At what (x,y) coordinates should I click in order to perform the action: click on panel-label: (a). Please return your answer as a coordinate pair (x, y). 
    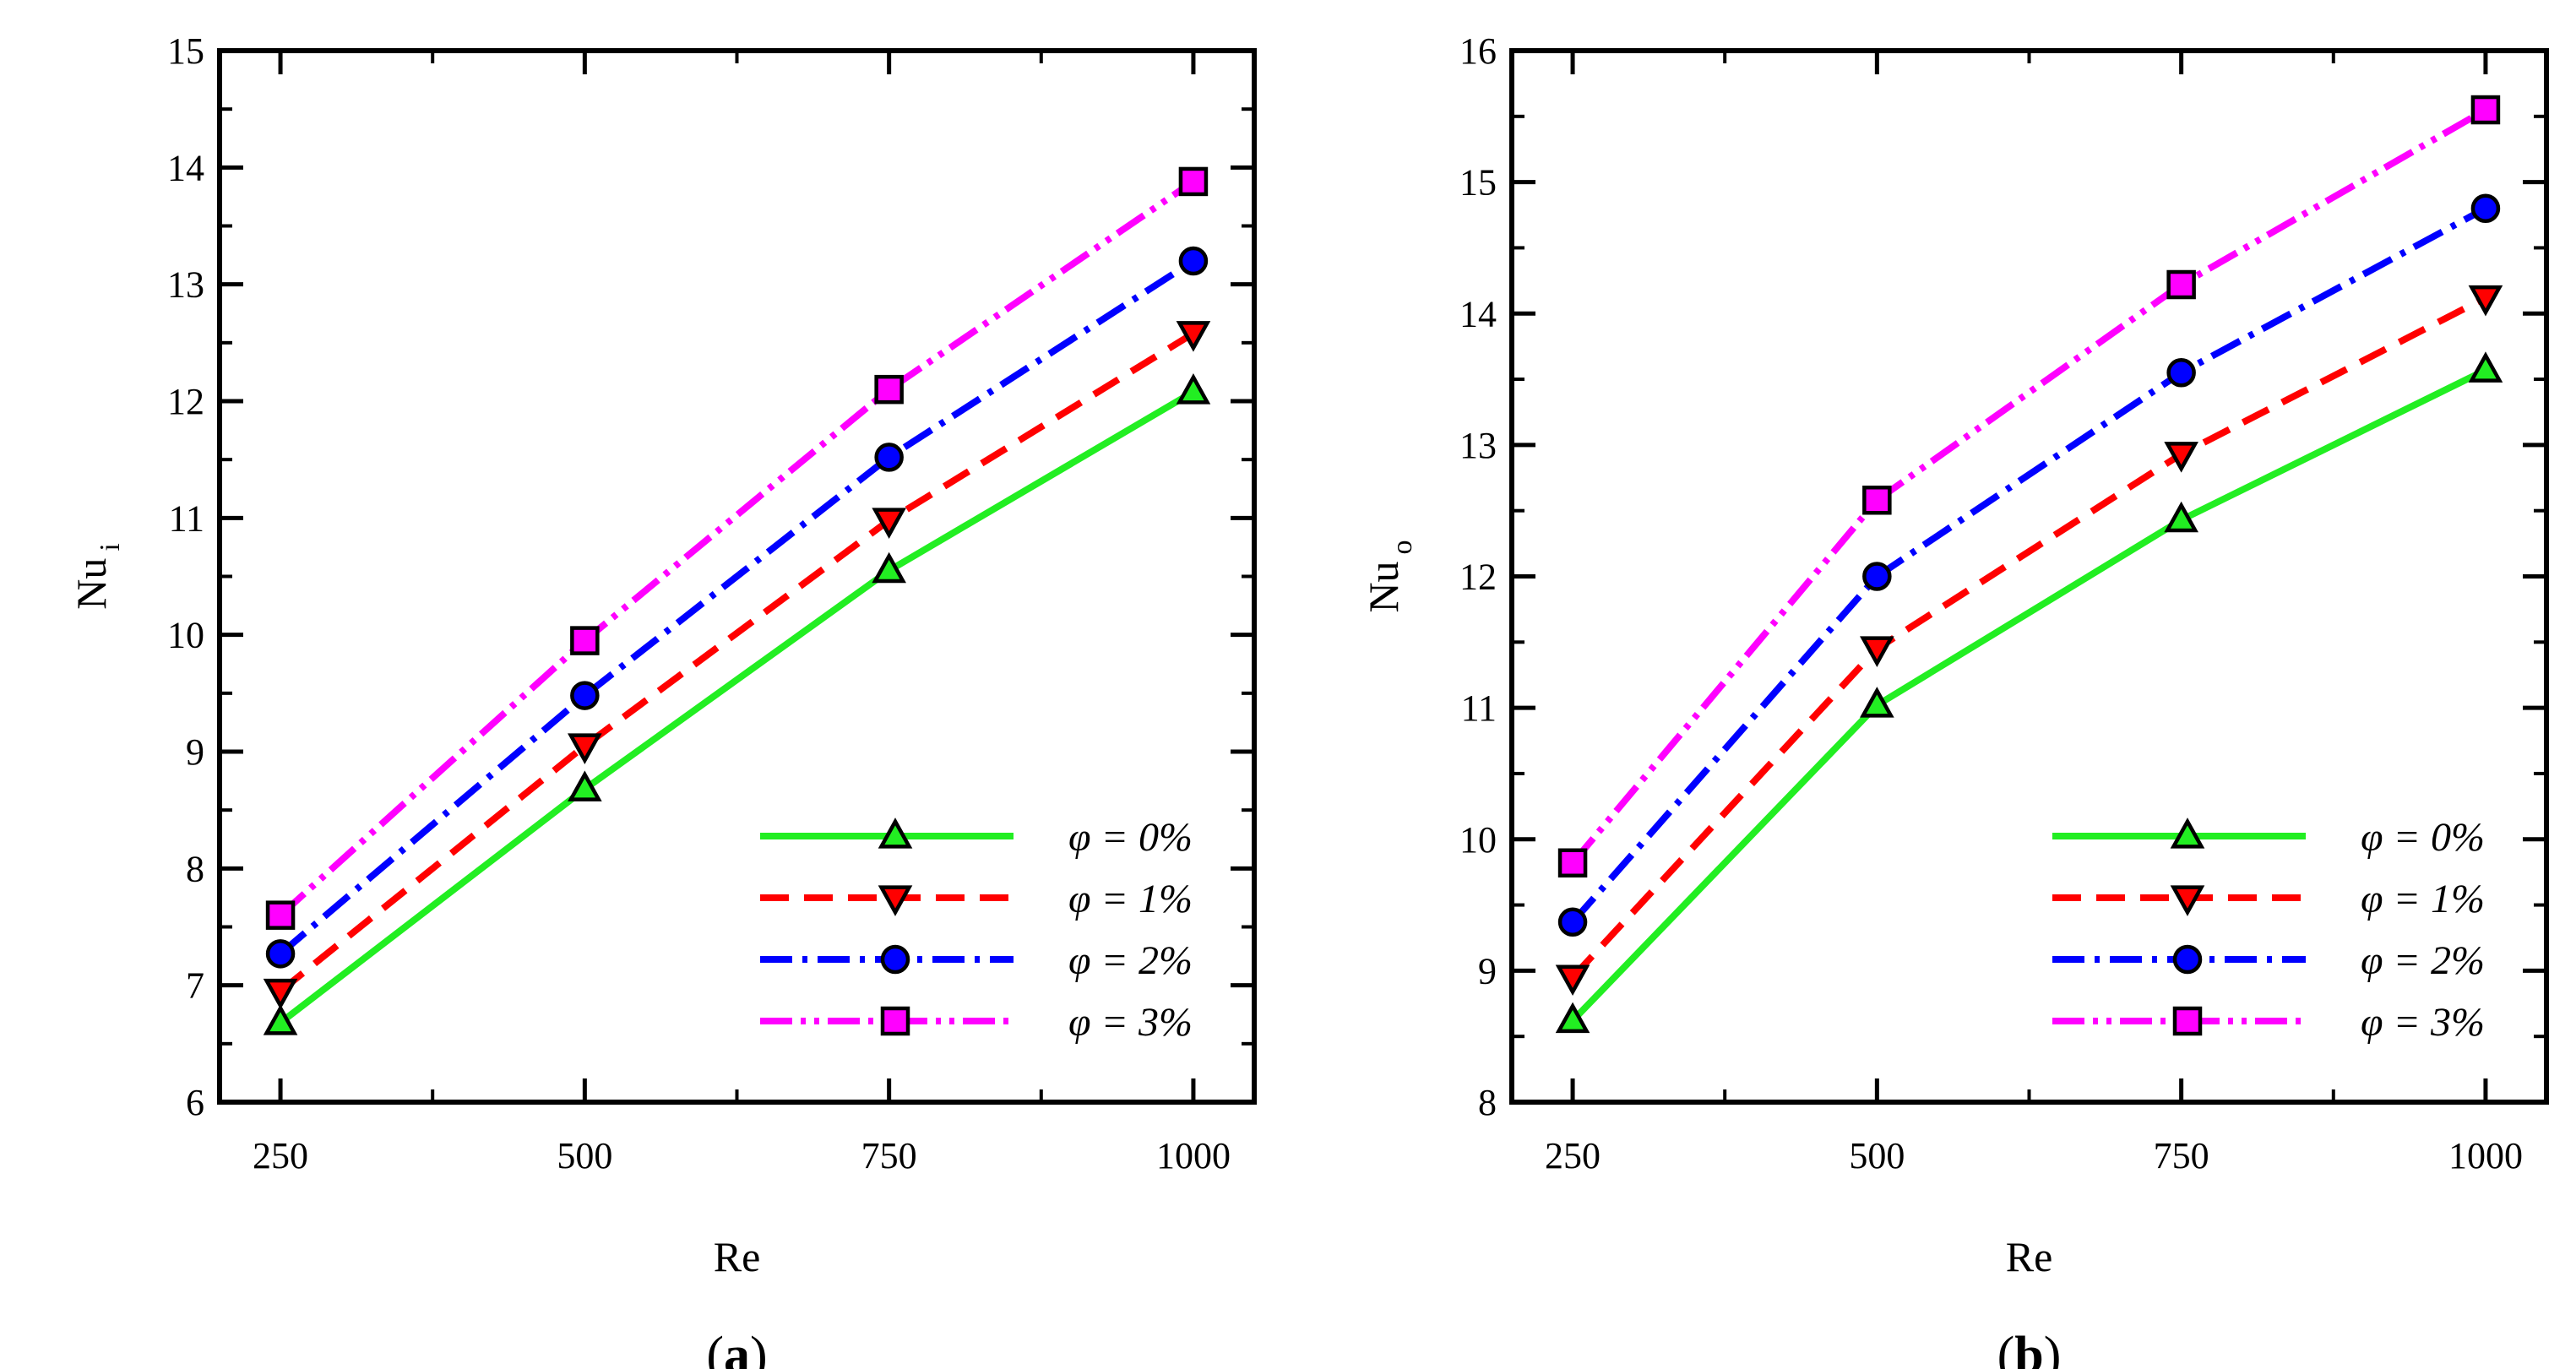
    Looking at the image, I should click on (736, 1348).